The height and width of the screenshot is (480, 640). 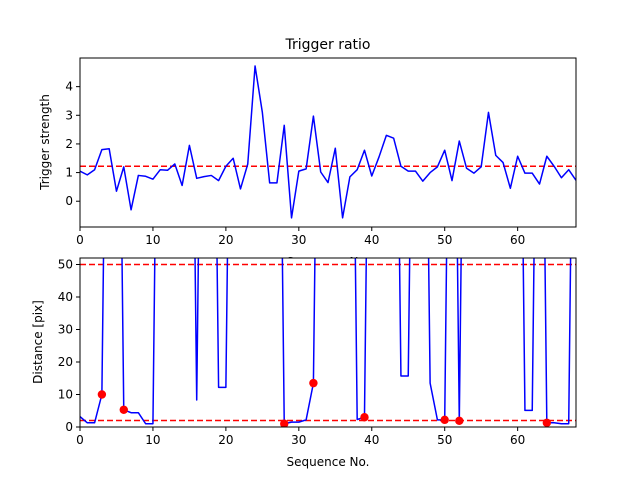 I want to click on top-x-ticks: 0 10 20 30 40 50 60, so click(x=300, y=237).